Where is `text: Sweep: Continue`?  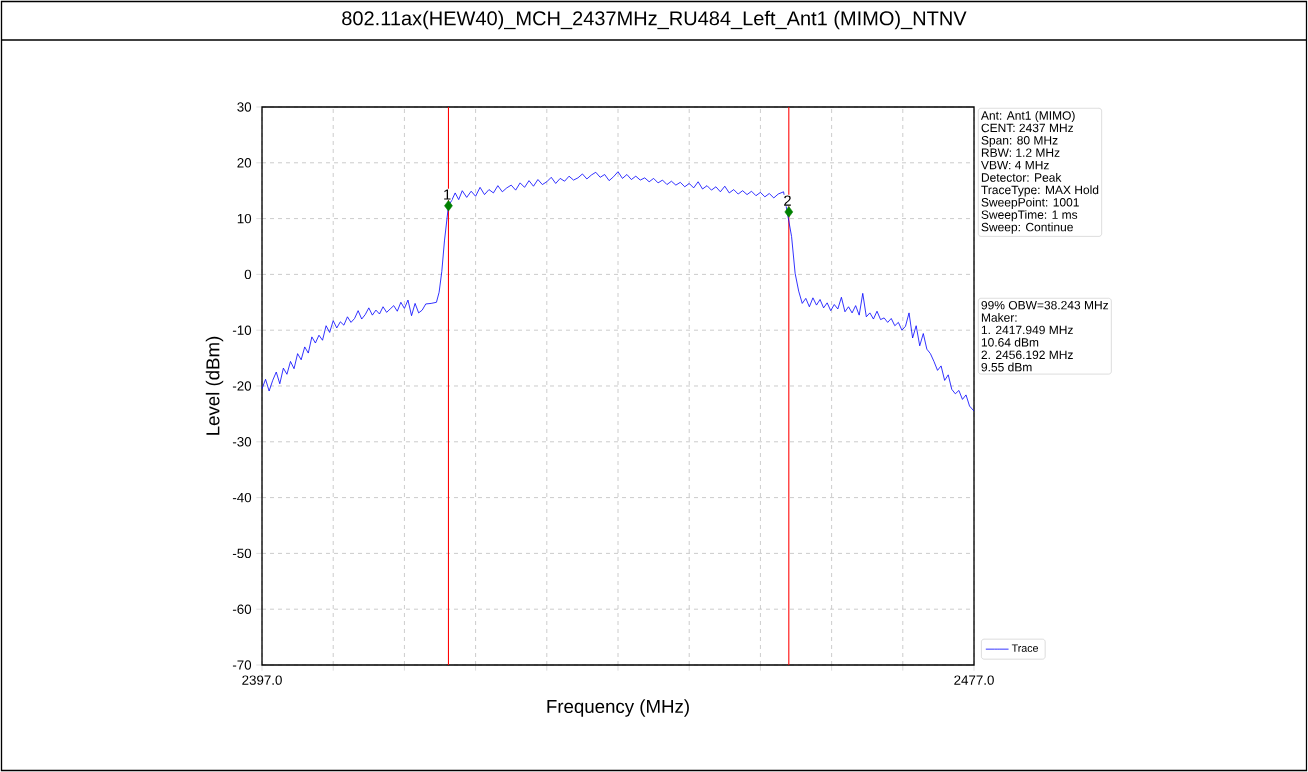
text: Sweep: Continue is located at coordinates (1027, 228).